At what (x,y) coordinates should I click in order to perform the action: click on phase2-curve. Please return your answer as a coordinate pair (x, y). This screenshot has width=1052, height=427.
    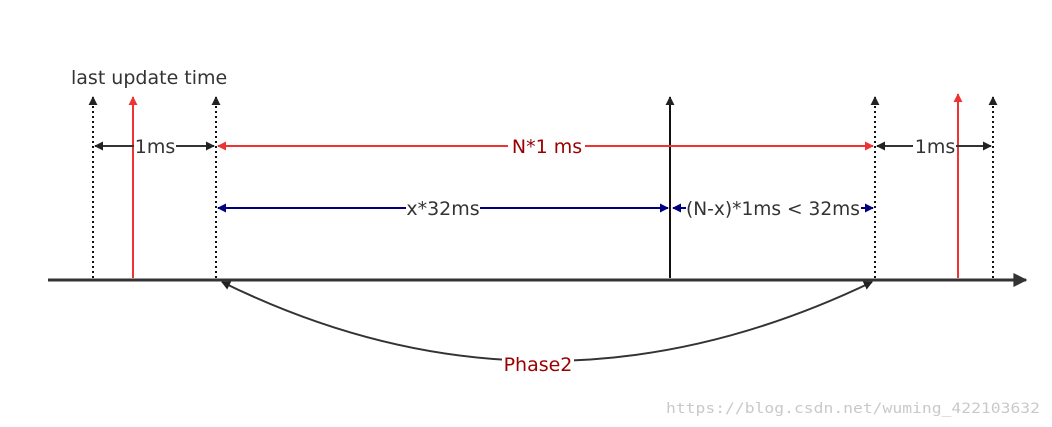
    Looking at the image, I should click on (547, 321).